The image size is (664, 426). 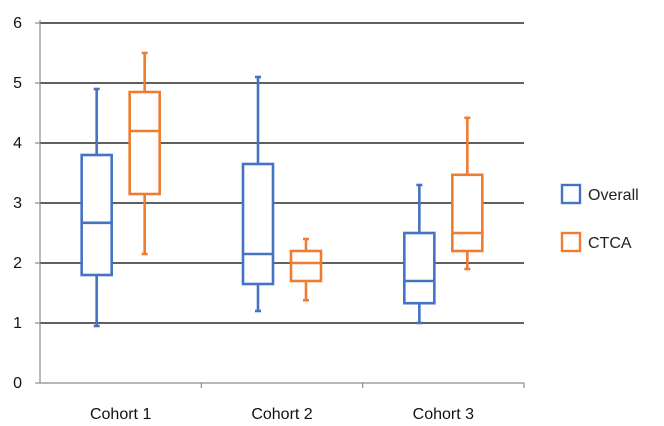 What do you see at coordinates (599, 218) in the screenshot?
I see `legend: Overall CTCA` at bounding box center [599, 218].